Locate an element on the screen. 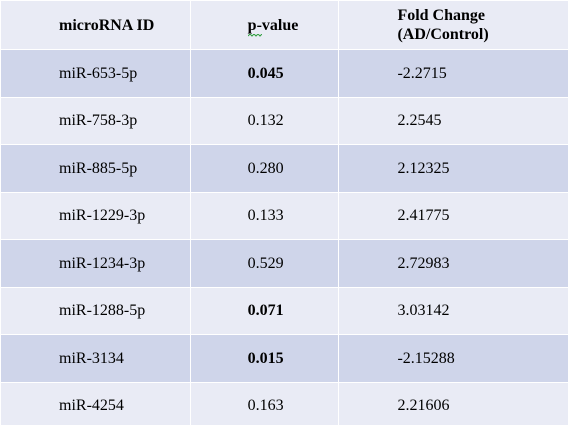 This screenshot has width=568, height=425. fold-change-value: 2.72983 is located at coordinates (423, 263).